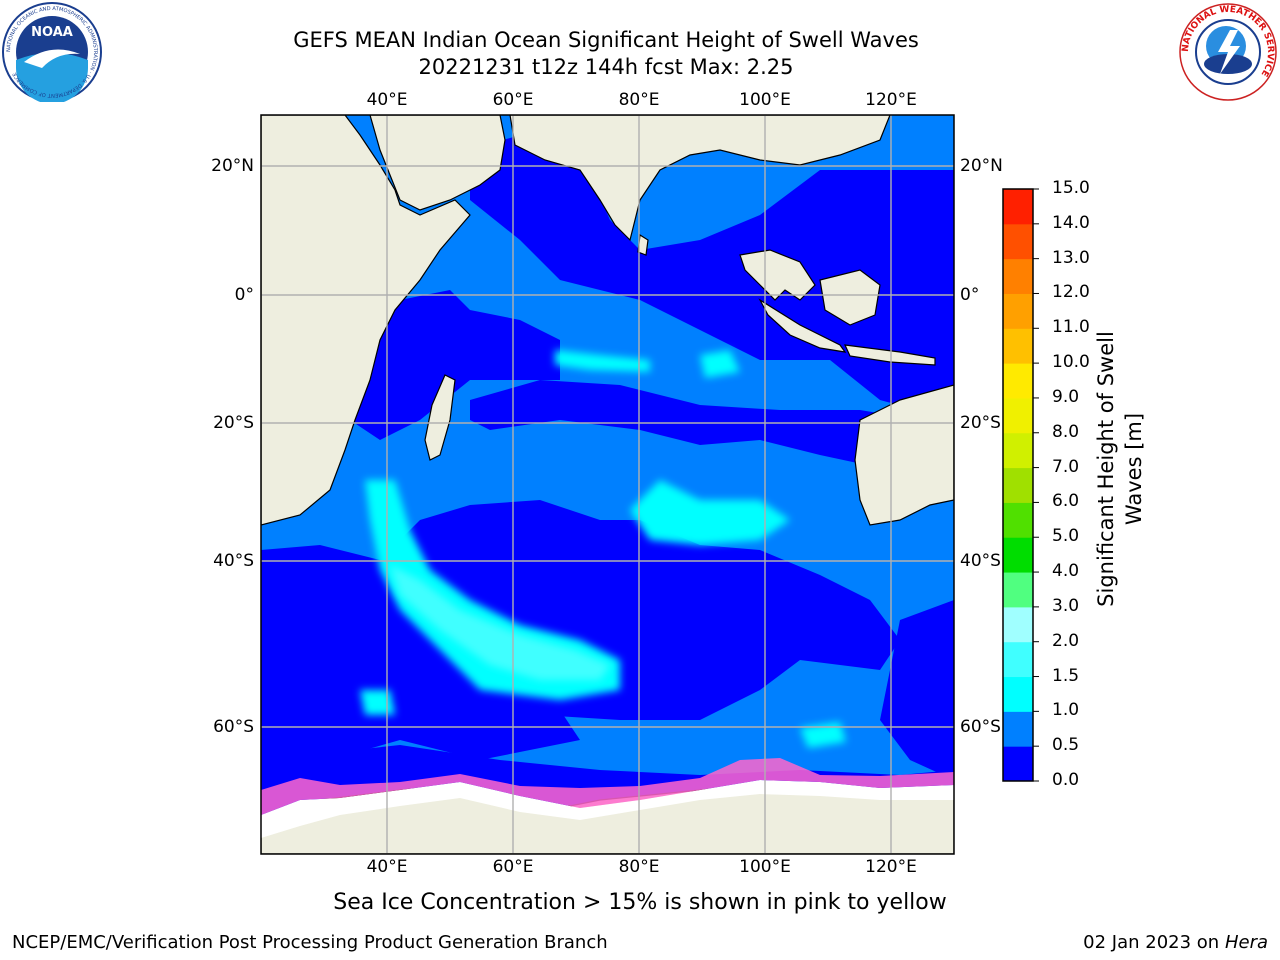 Image resolution: width=1280 pixels, height=960 pixels. I want to click on lat-label-right: 40°S, so click(980, 561).